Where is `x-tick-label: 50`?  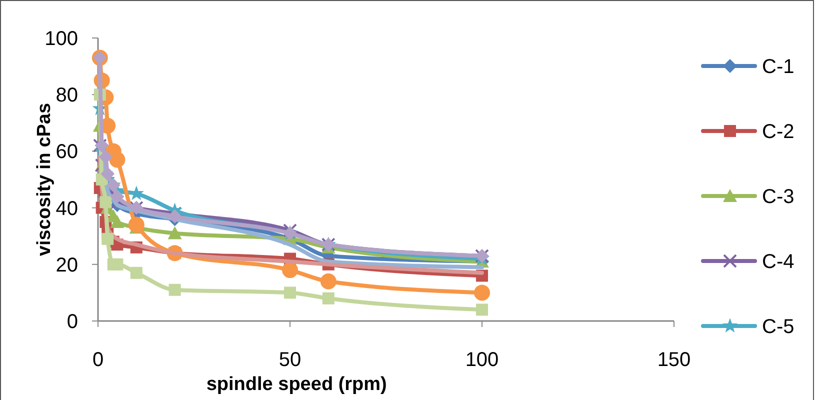 x-tick-label: 50 is located at coordinates (290, 360).